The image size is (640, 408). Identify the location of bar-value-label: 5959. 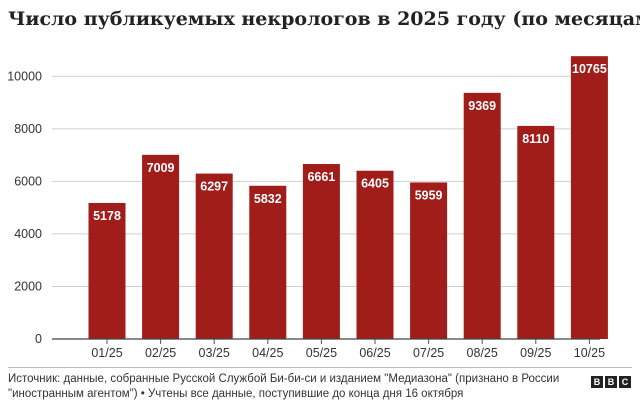
(429, 195).